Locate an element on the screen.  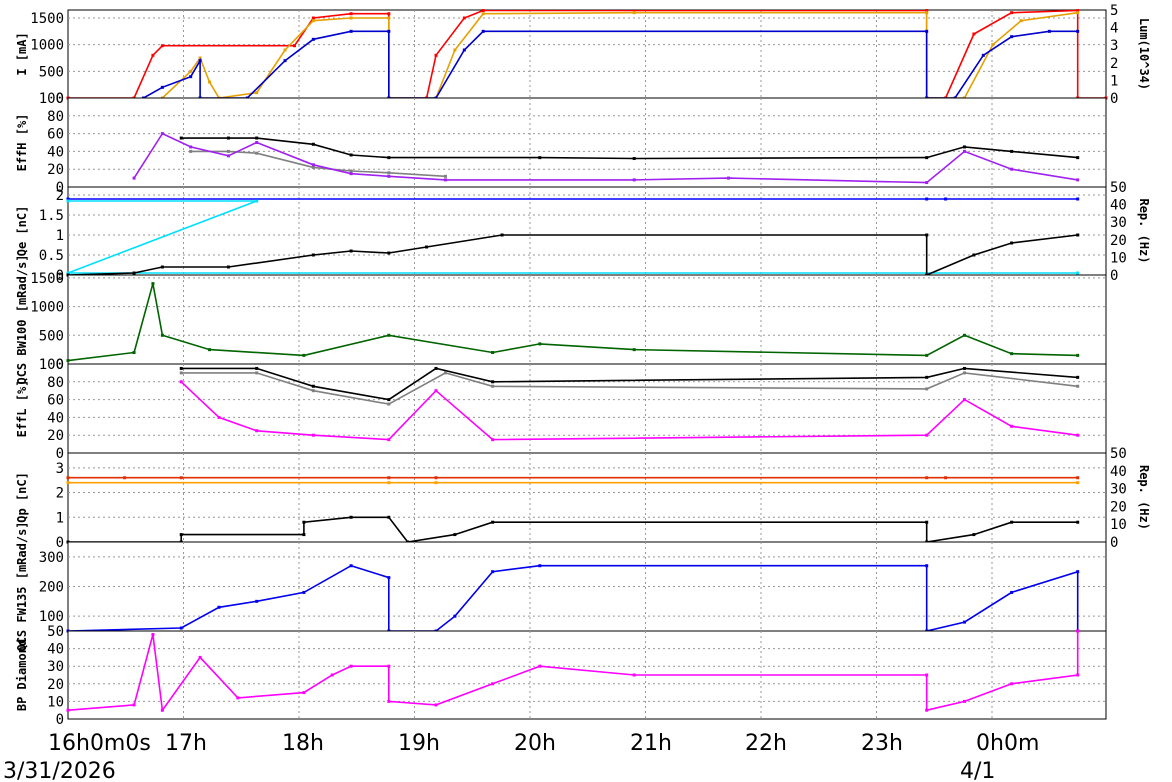
y-tick-label: 30 is located at coordinates (55, 667).